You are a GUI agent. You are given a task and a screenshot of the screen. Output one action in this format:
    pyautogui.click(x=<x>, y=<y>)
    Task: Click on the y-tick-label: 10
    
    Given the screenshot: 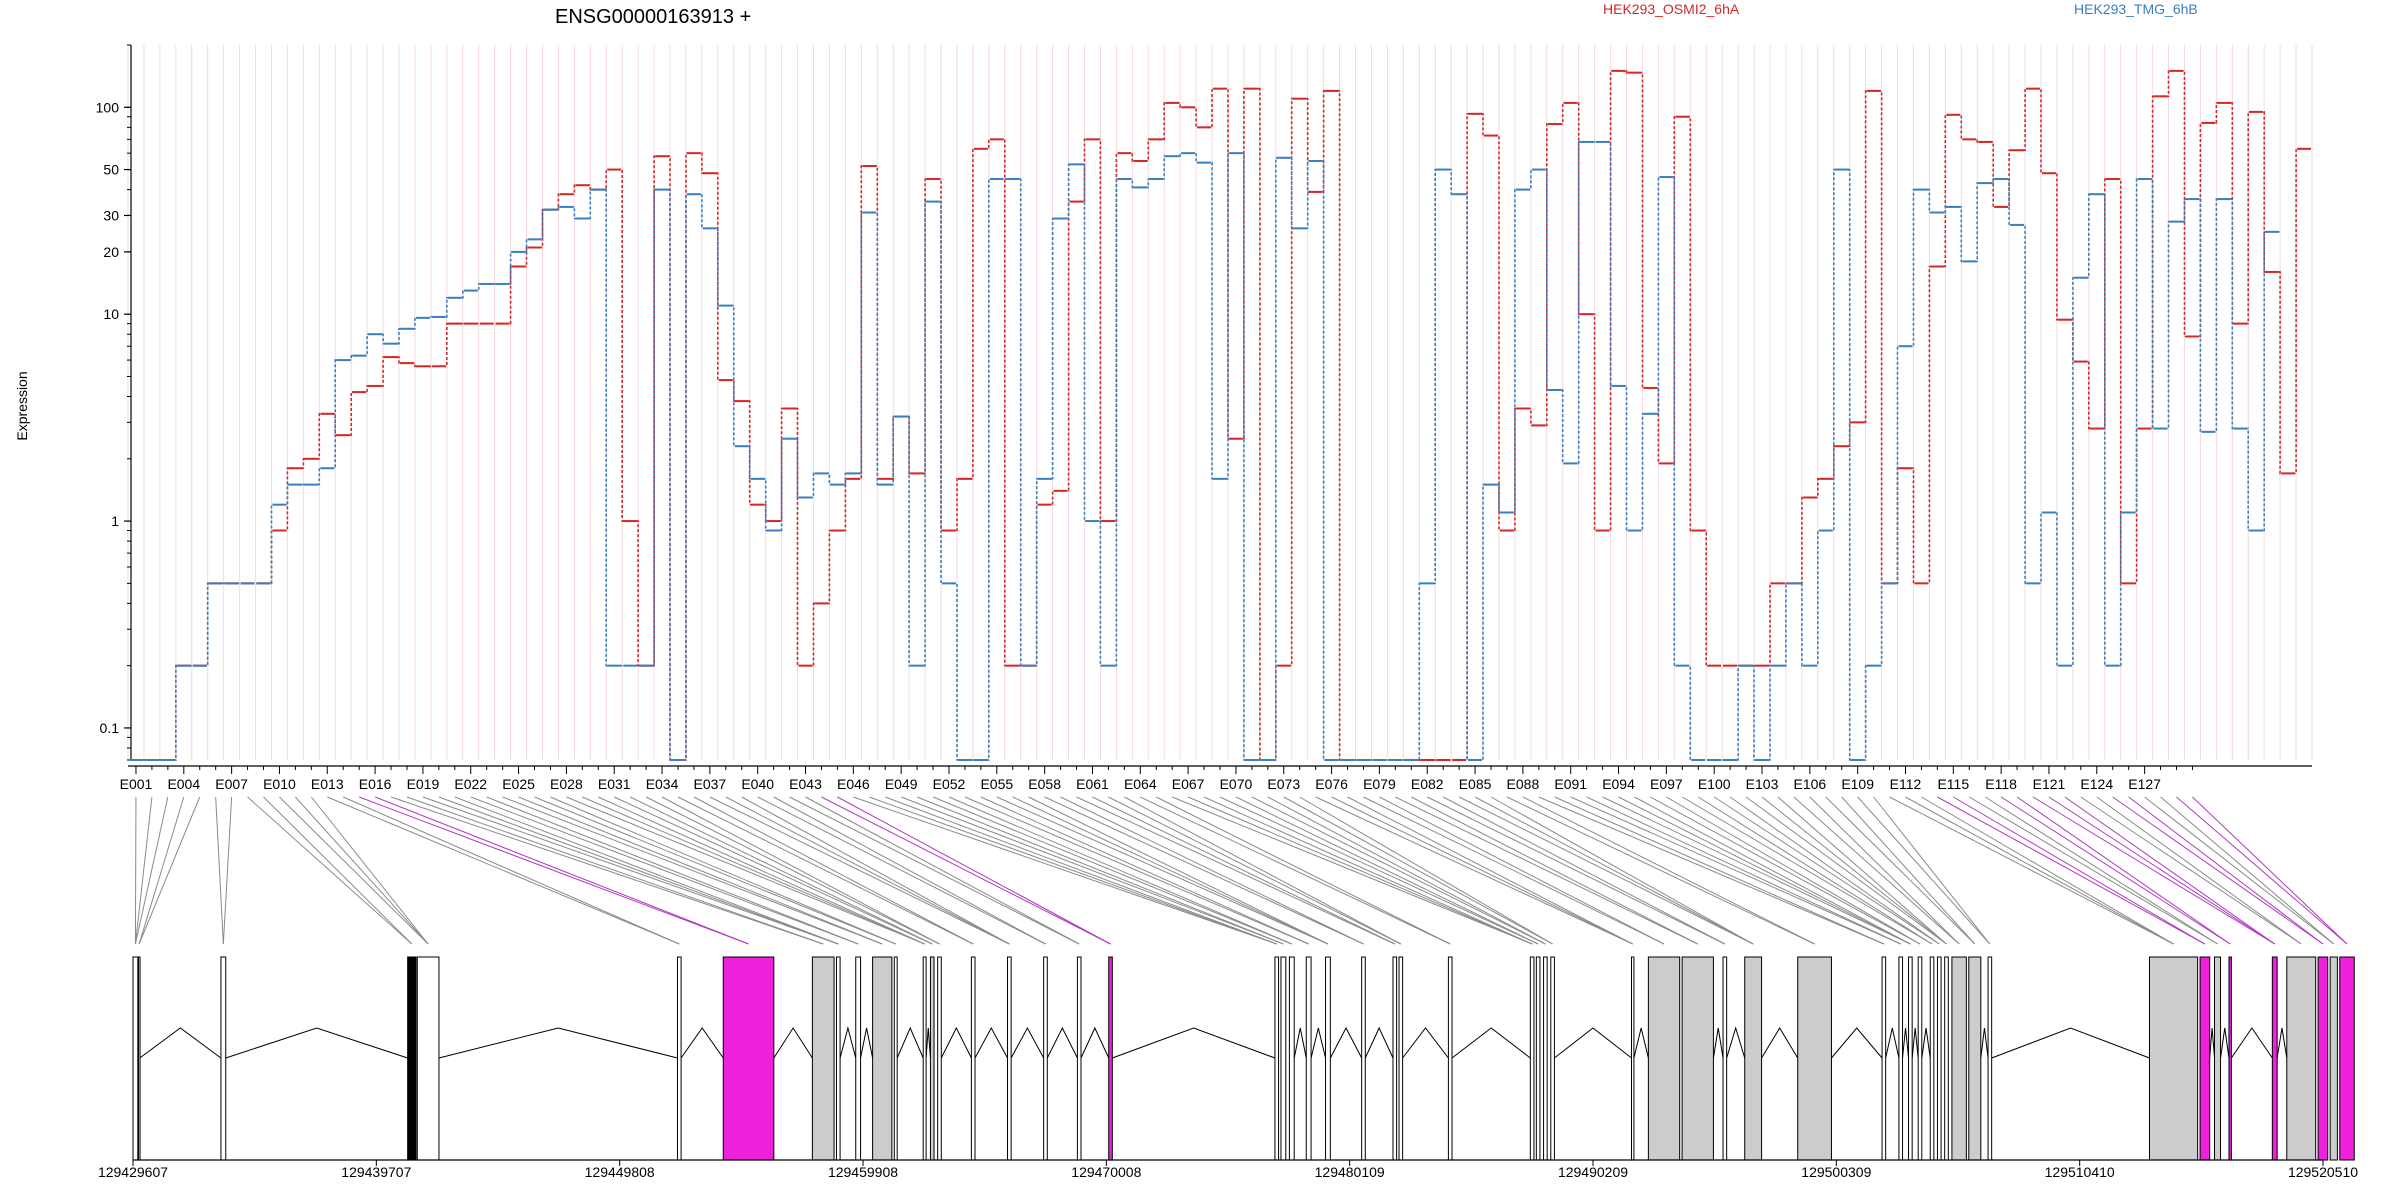 What is the action you would take?
    pyautogui.click(x=111, y=314)
    